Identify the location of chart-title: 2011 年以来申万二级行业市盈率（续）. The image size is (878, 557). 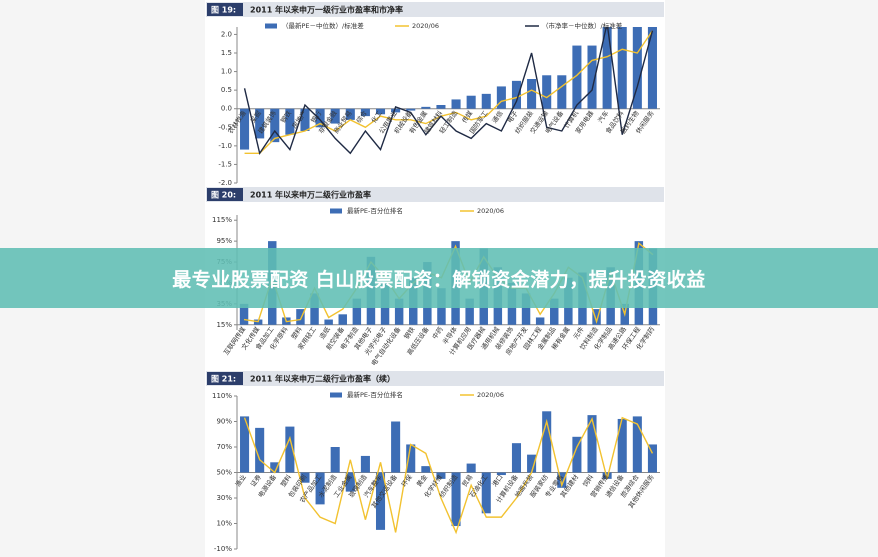
(322, 379).